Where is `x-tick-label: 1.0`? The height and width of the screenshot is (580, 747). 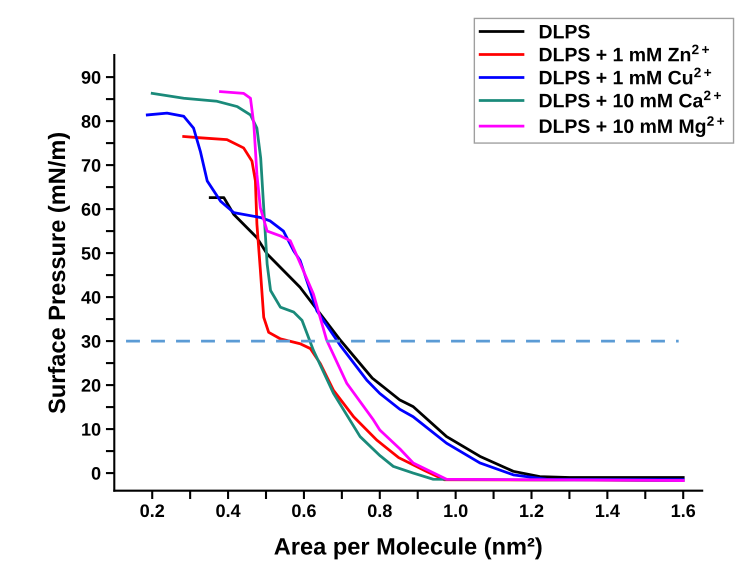
x-tick-label: 1.0 is located at coordinates (456, 511).